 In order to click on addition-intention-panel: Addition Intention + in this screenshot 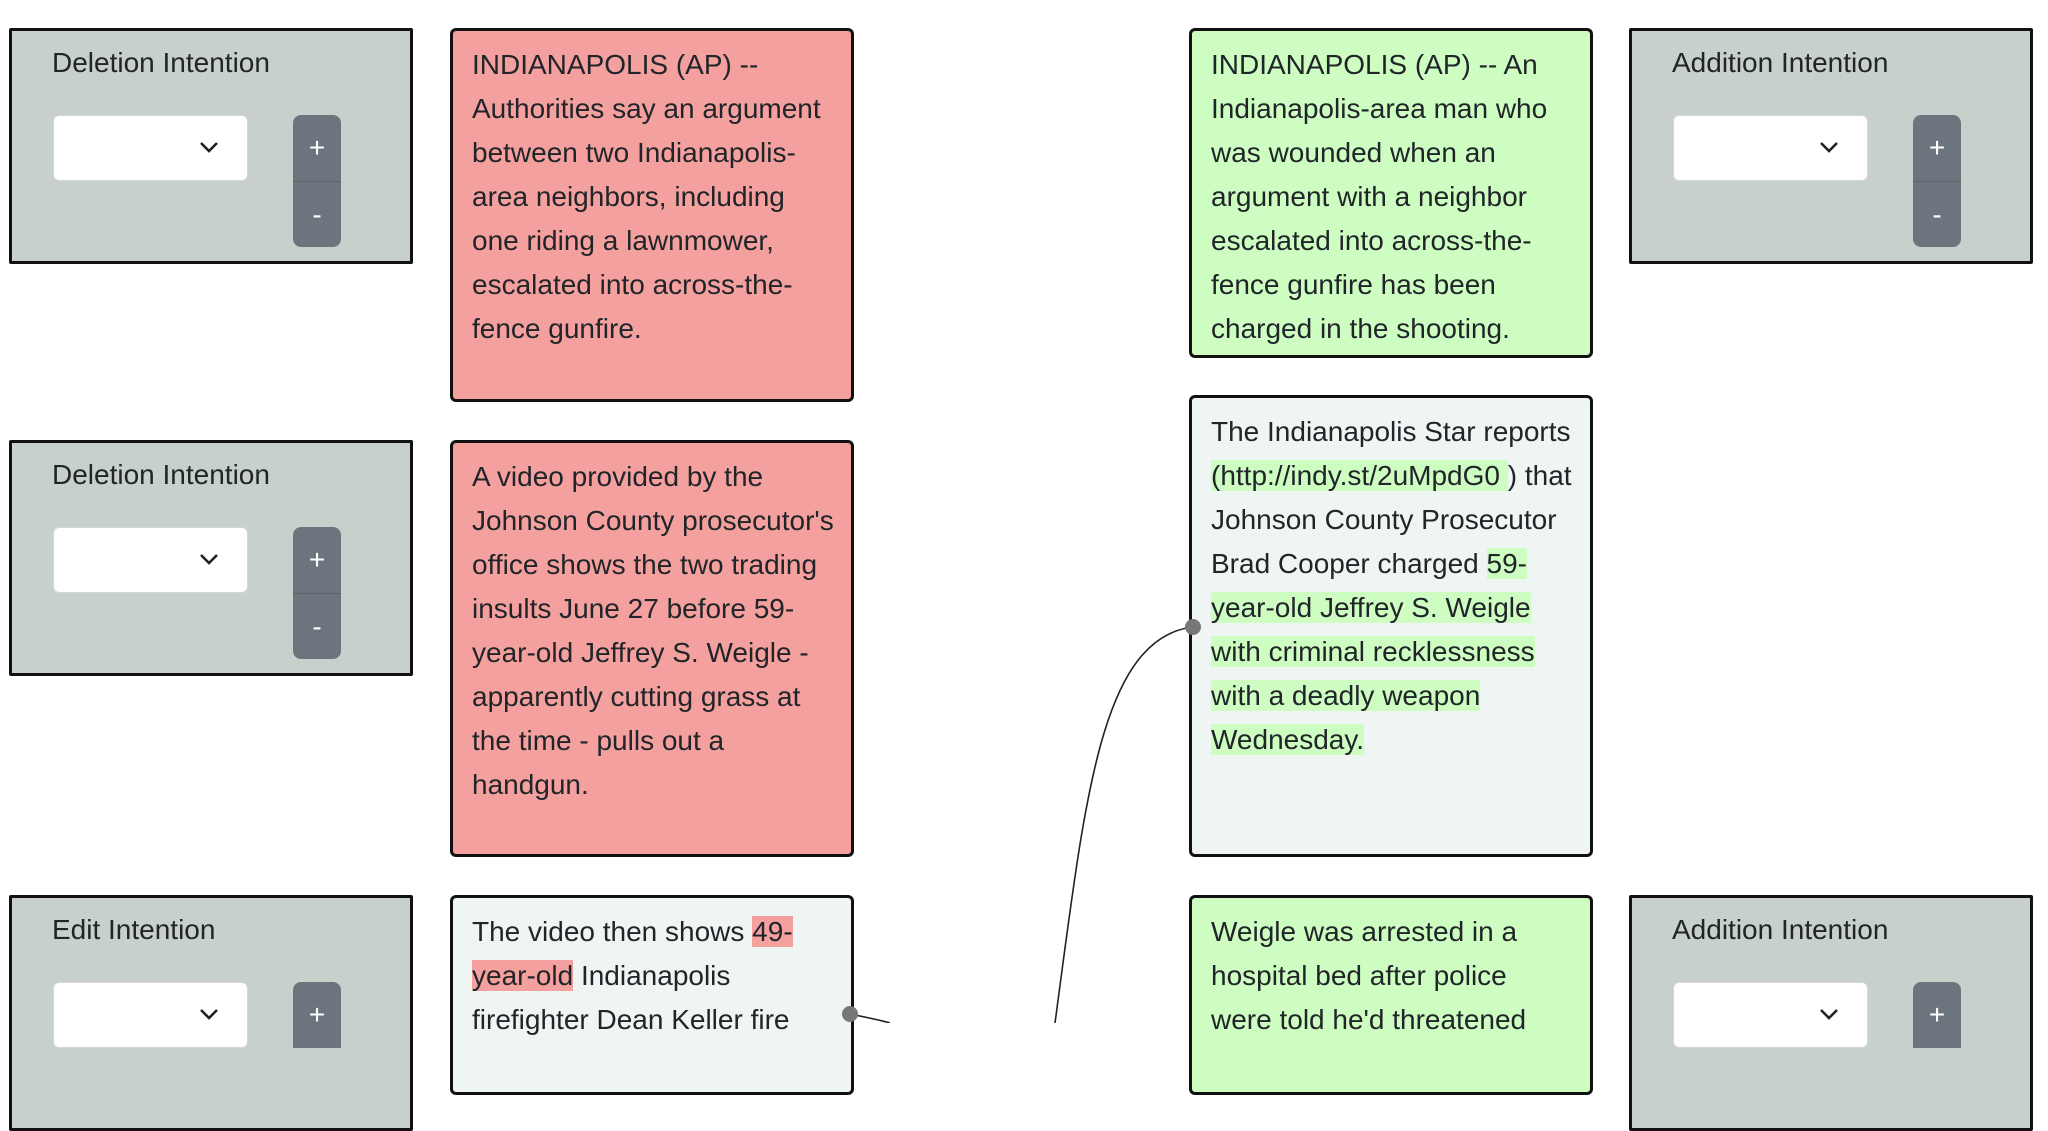, I will do `click(1831, 1013)`.